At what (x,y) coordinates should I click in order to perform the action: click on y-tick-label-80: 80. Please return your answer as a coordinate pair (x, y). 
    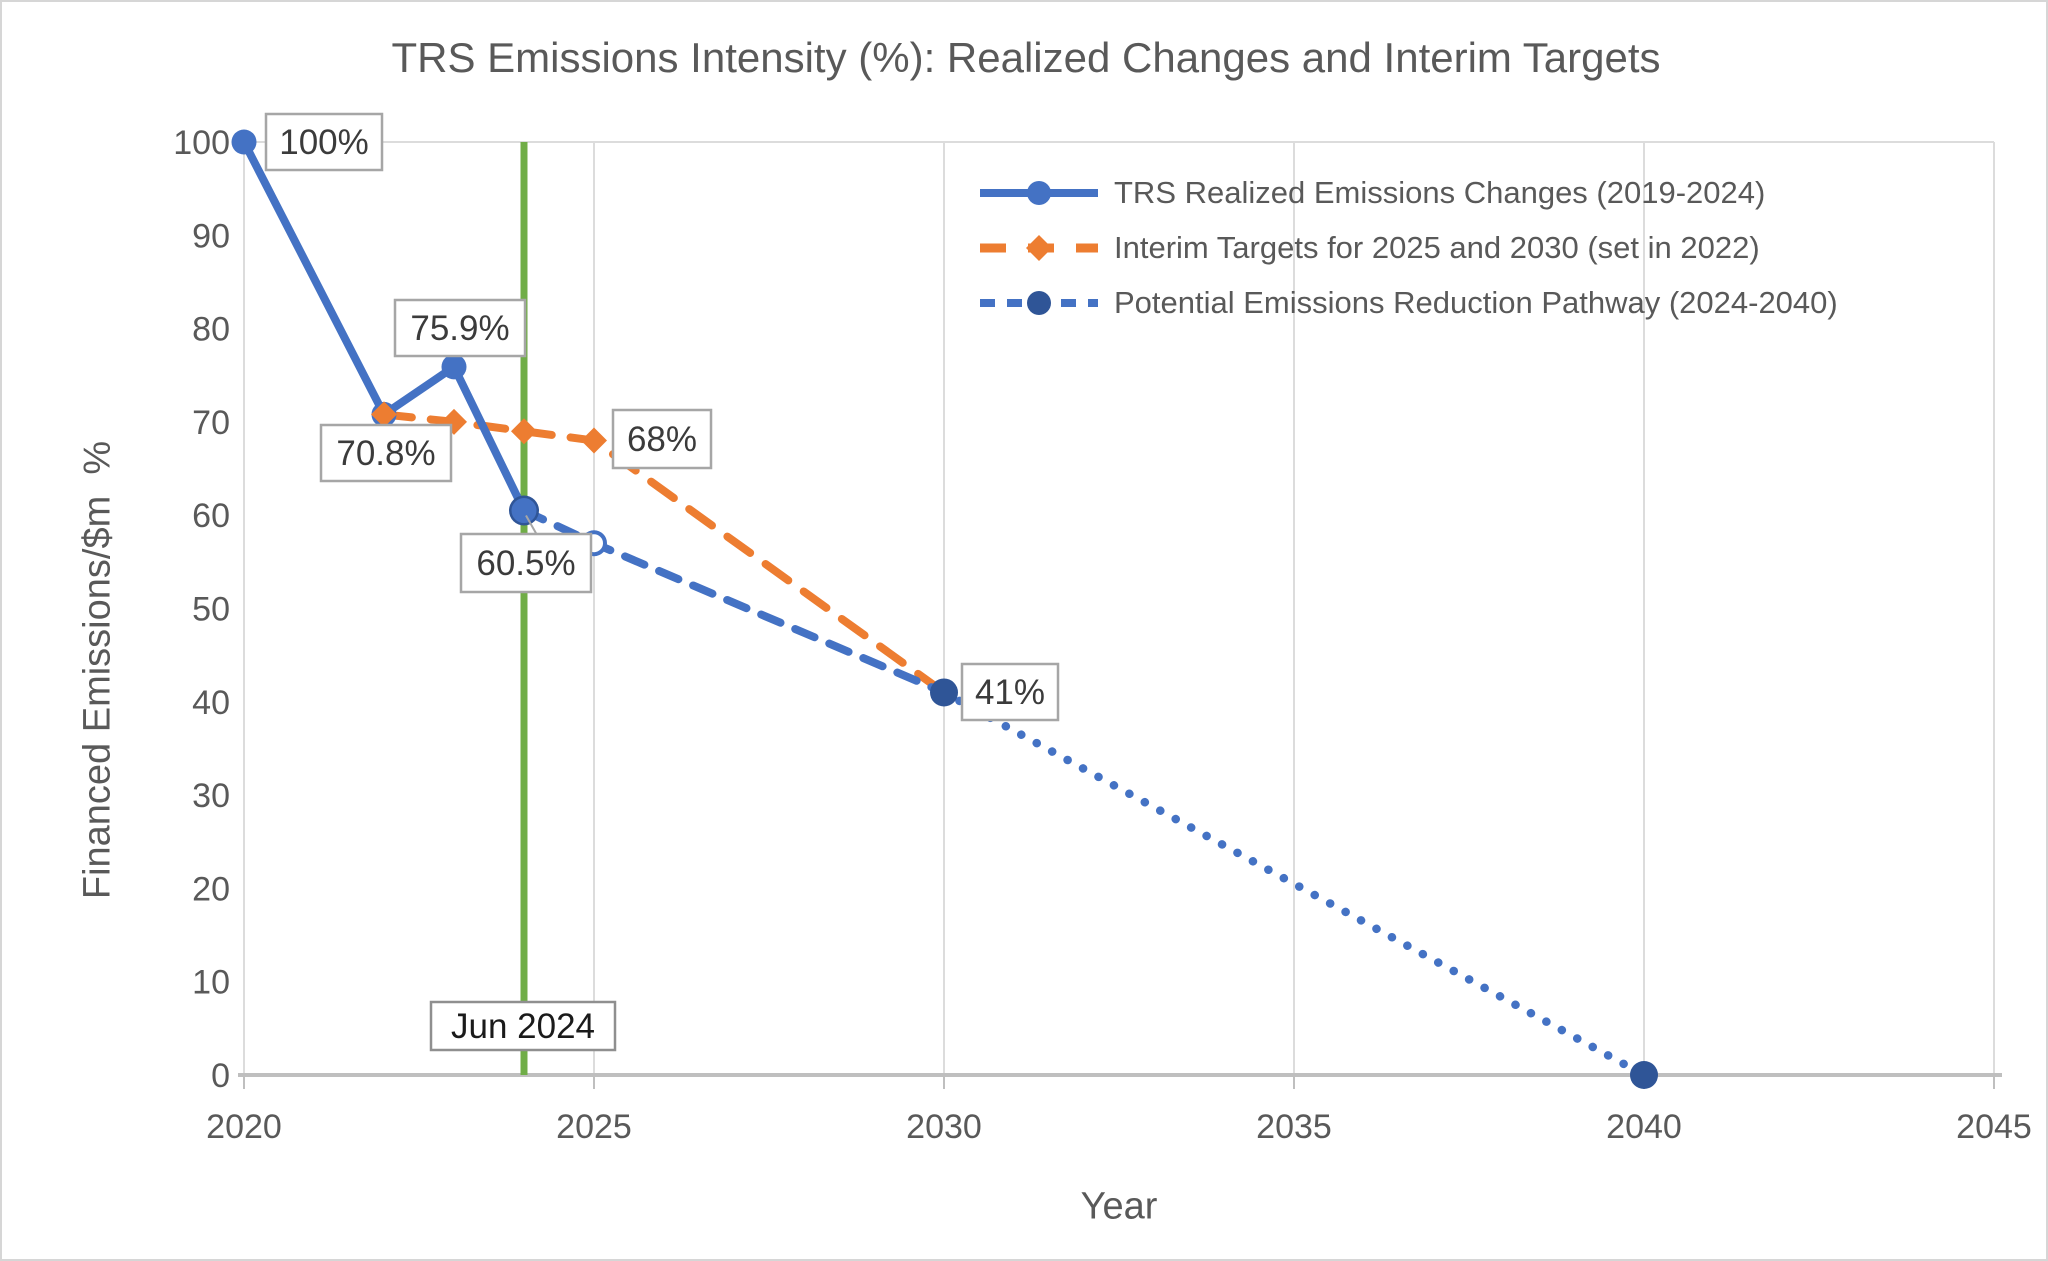
    Looking at the image, I should click on (211, 330).